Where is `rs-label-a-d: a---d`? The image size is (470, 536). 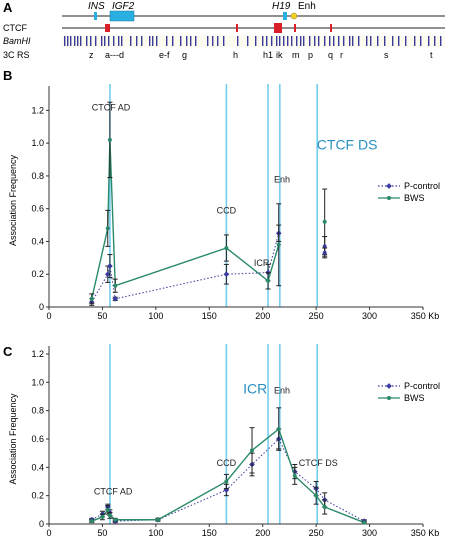
rs-label-a-d: a---d is located at coordinates (114, 55).